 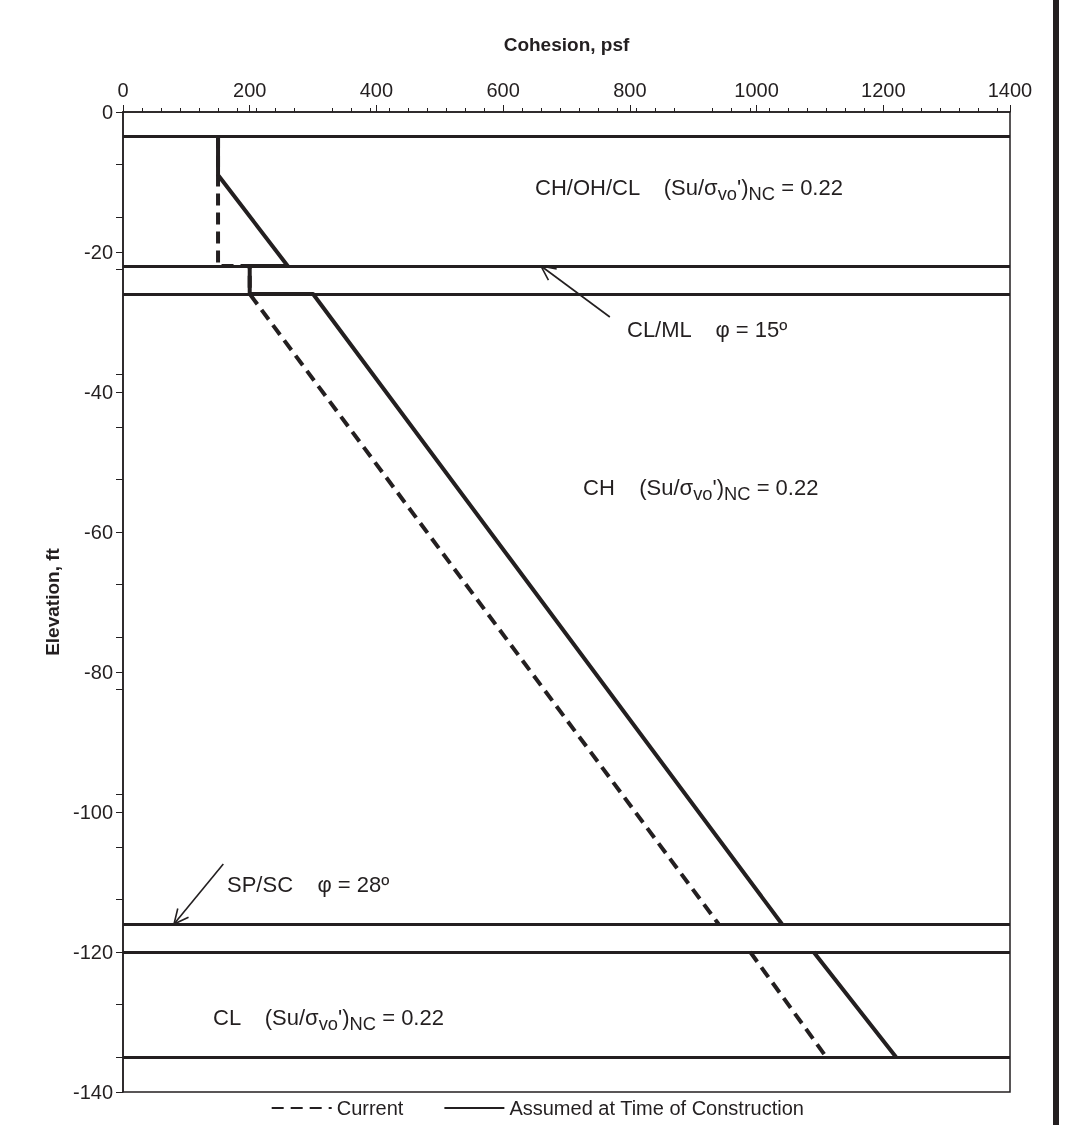 I want to click on annotation: CL/ML φ = 15º, so click(x=707, y=330).